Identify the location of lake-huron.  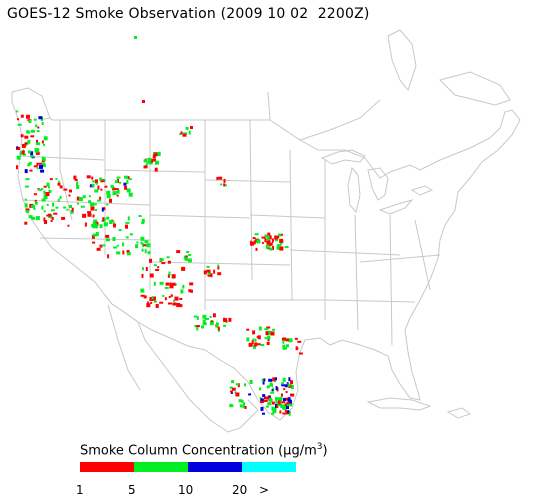
(378, 184).